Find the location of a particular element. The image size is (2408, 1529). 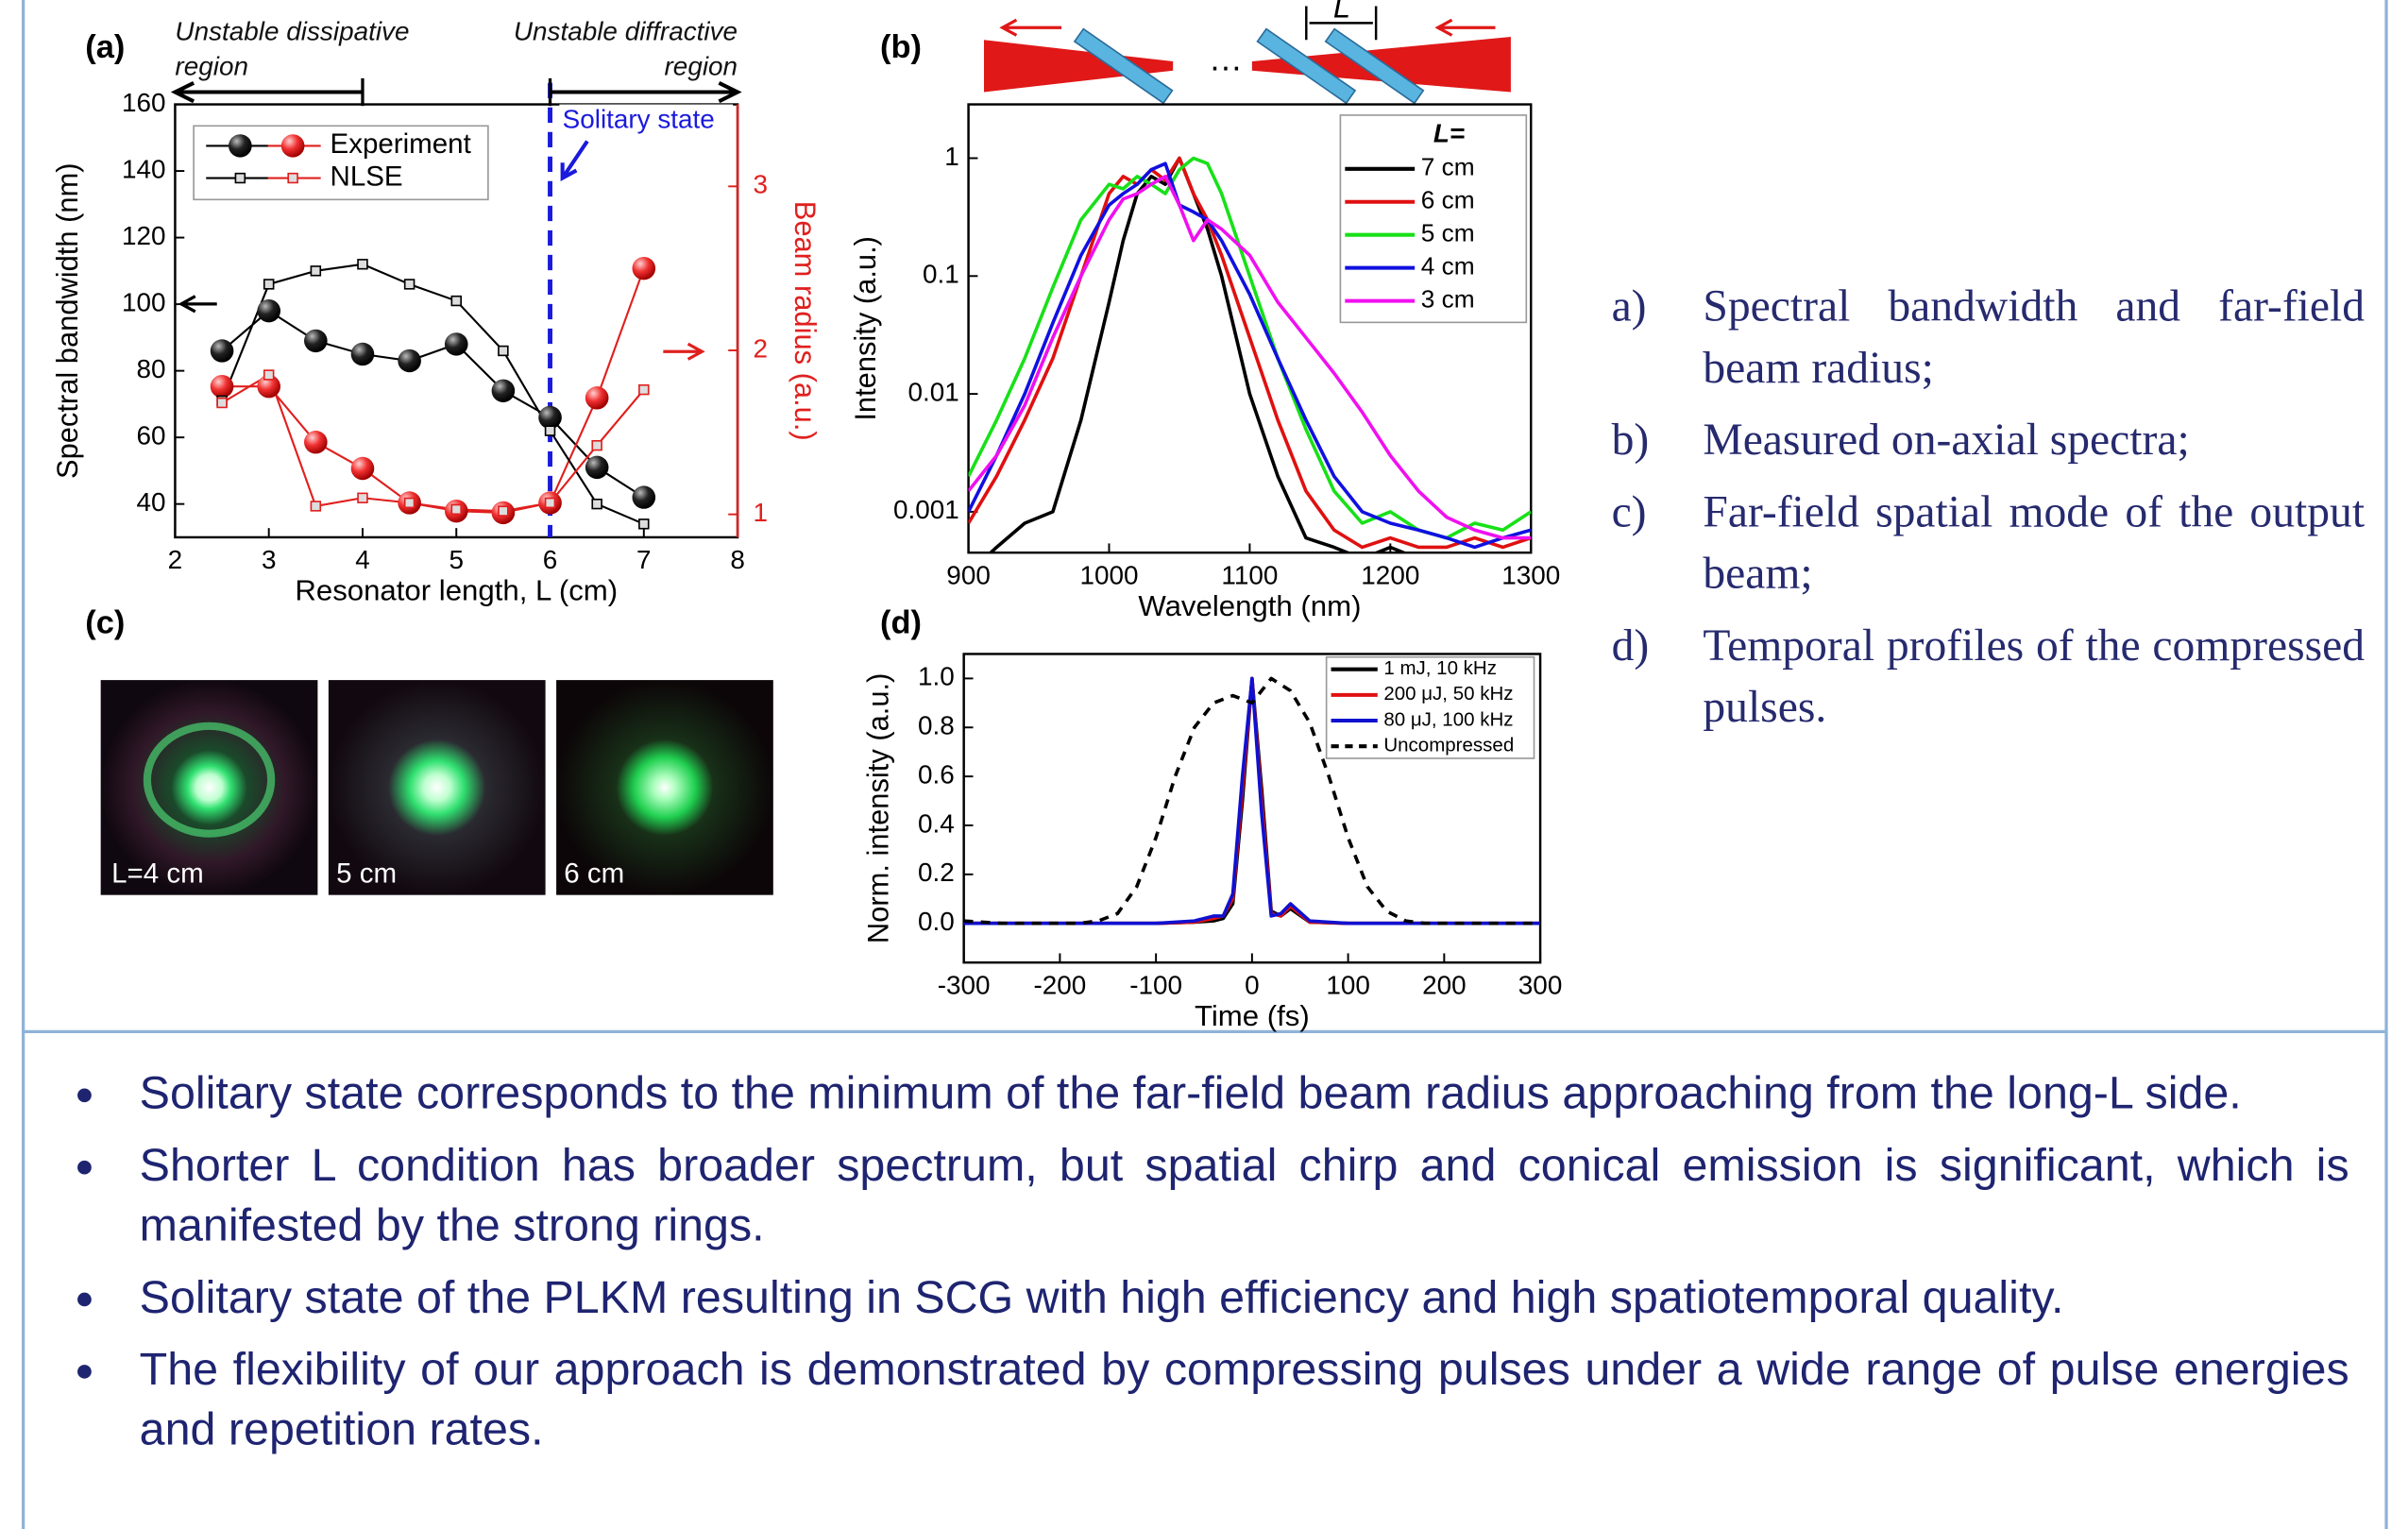

x-axis-label: Time (fs) is located at coordinates (1252, 1016).